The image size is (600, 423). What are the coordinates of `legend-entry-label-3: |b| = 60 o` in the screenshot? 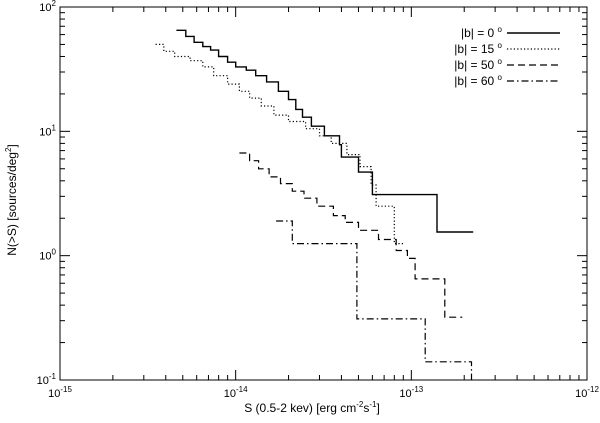 It's located at (478, 80).